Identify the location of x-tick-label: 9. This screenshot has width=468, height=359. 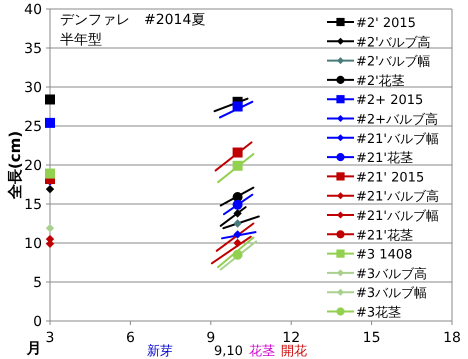
(211, 338).